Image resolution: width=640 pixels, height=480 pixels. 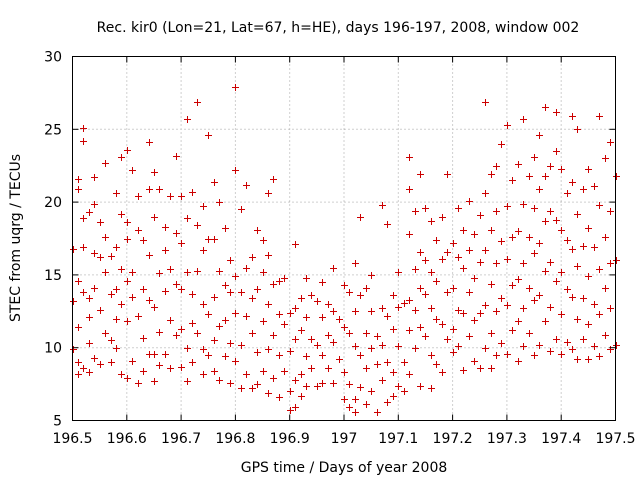 What do you see at coordinates (53, 276) in the screenshot?
I see `y-tick-label: 15` at bounding box center [53, 276].